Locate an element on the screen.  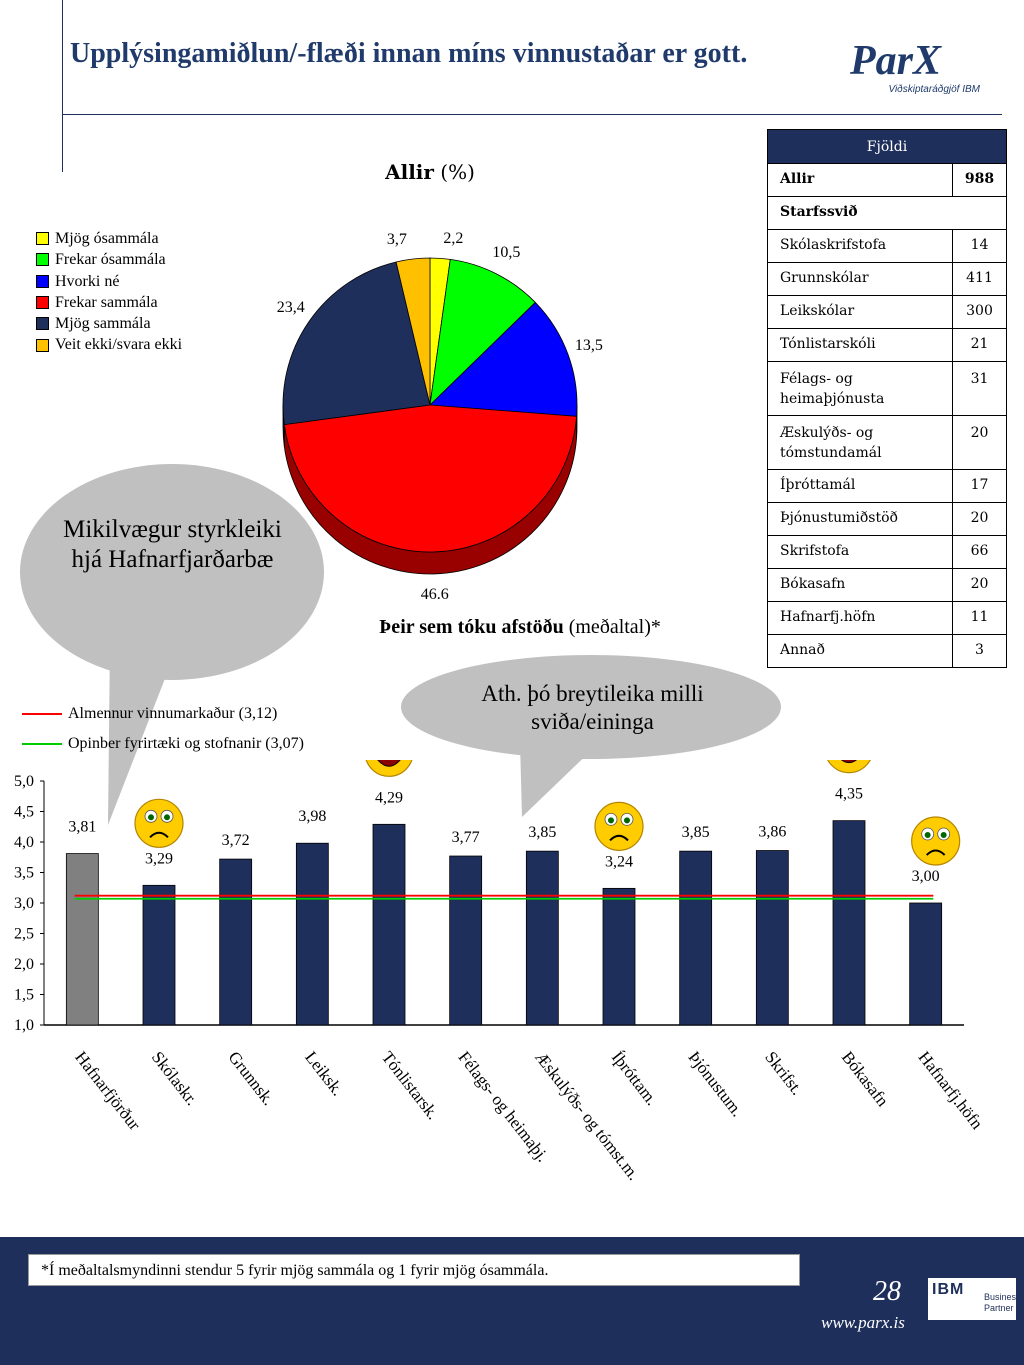
count-table-row: Tónlistarskóli 21 is located at coordinates (887, 345).